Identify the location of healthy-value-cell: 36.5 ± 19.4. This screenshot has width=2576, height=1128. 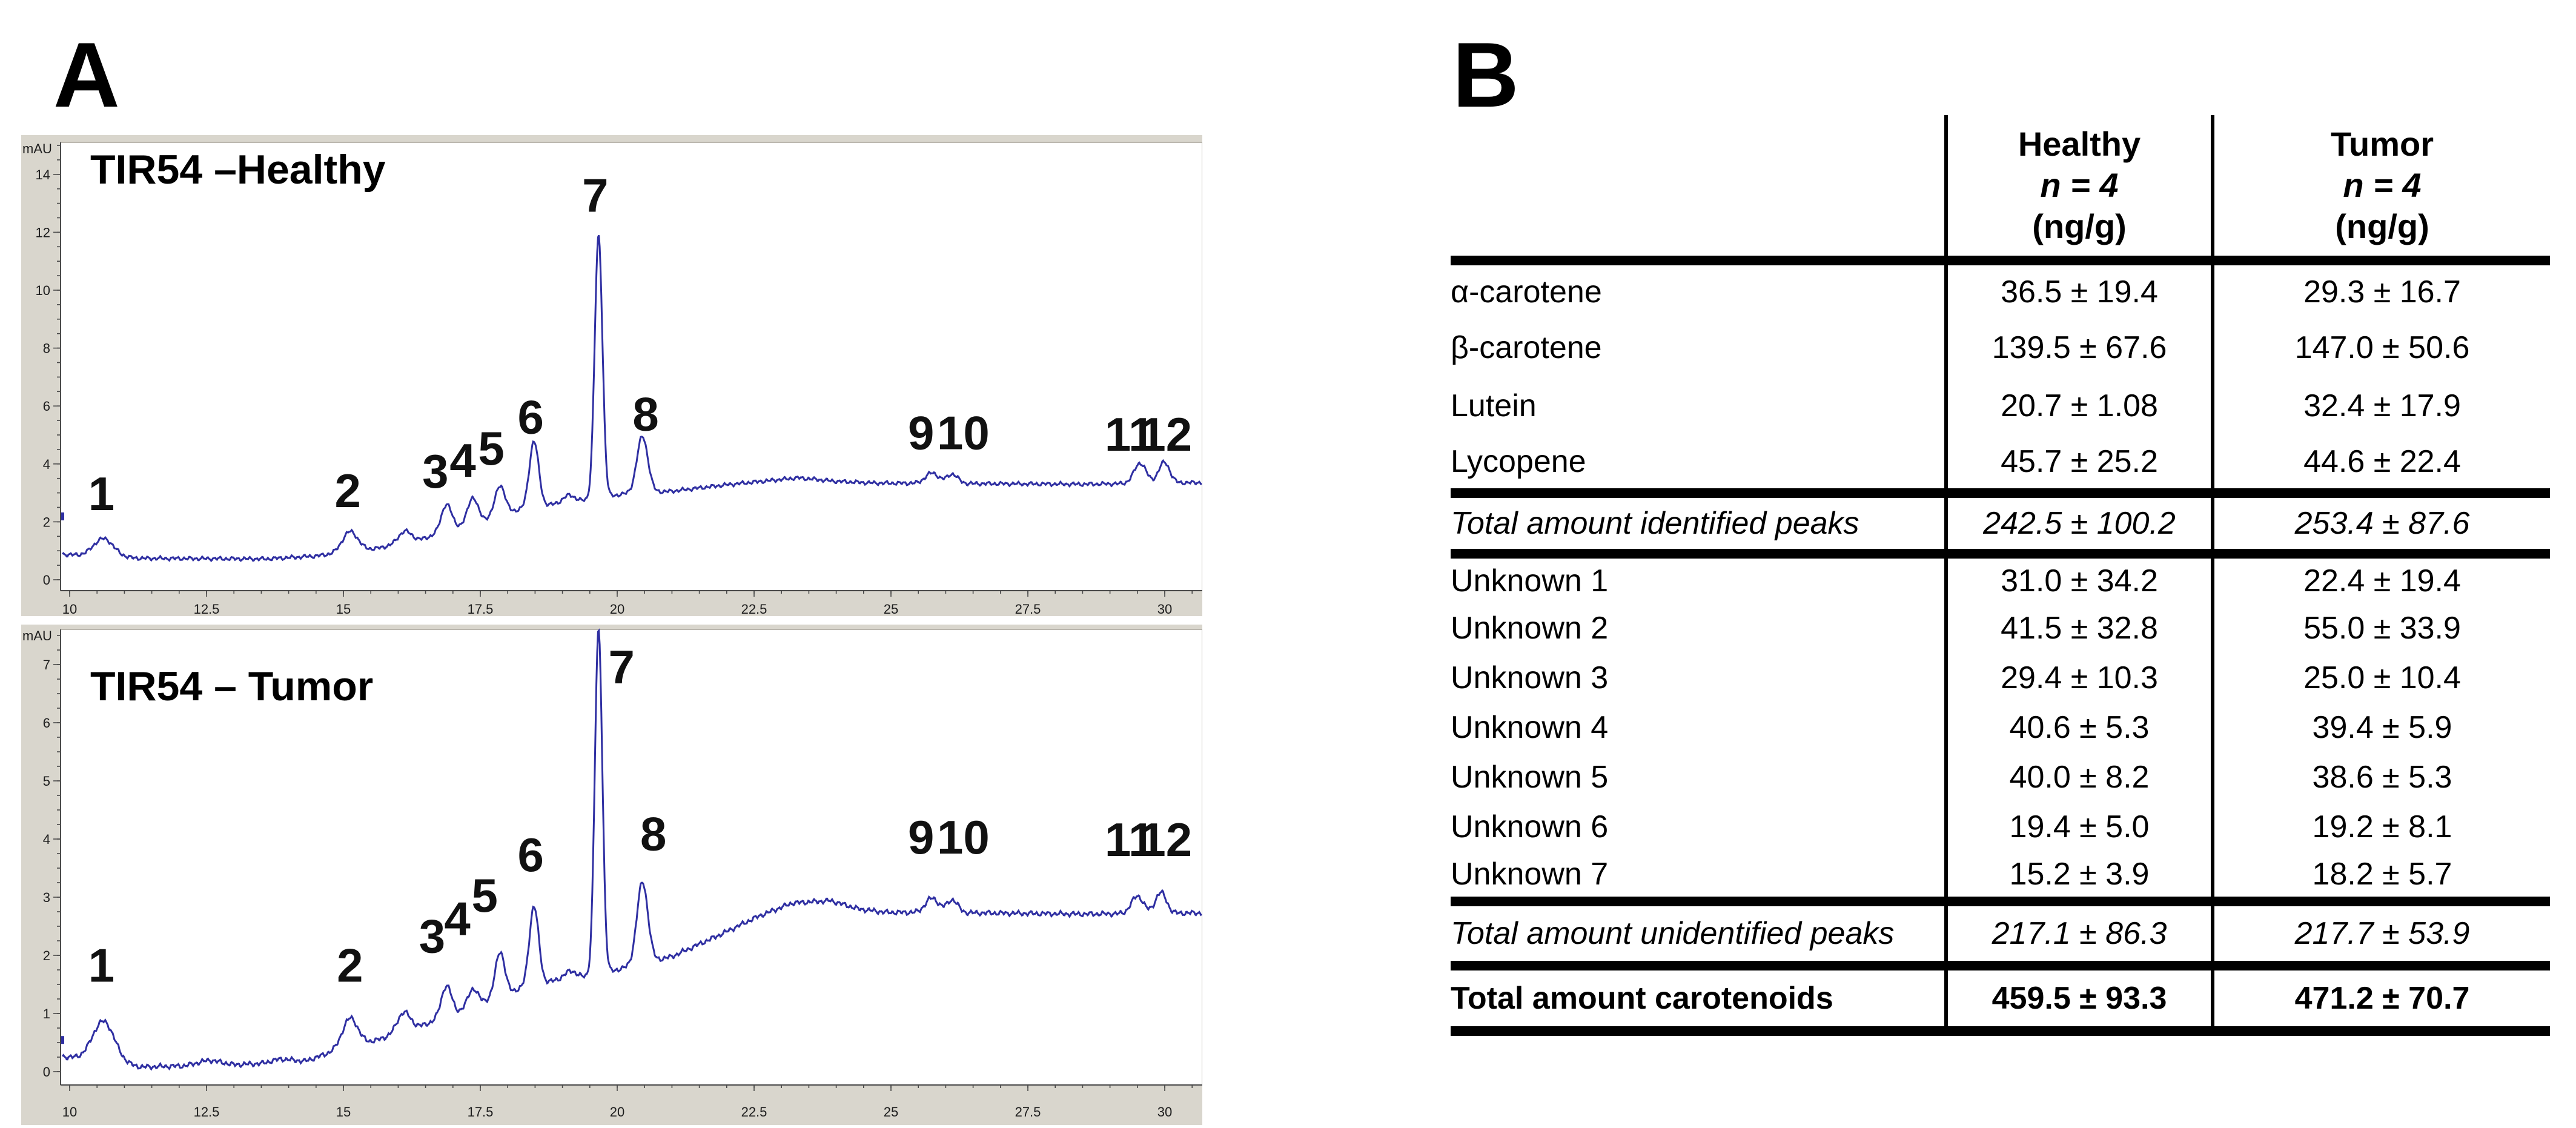
(2078, 289).